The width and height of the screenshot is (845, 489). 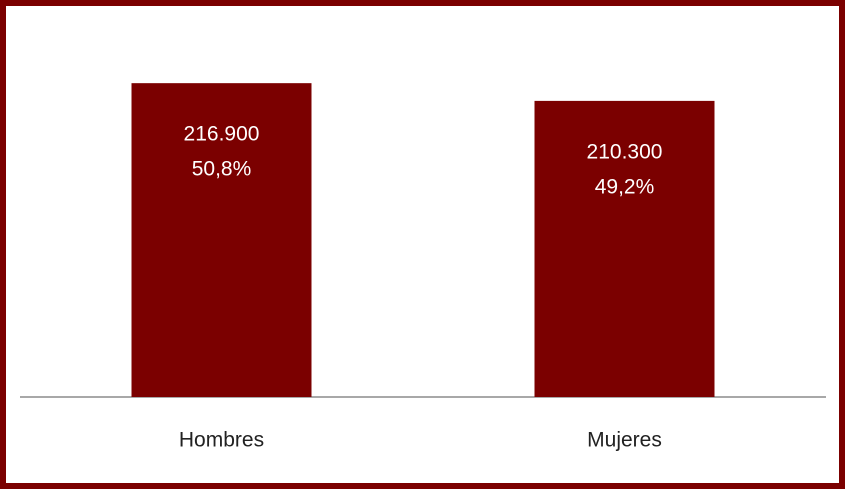 What do you see at coordinates (221, 440) in the screenshot?
I see `x-tick-label: Hombres` at bounding box center [221, 440].